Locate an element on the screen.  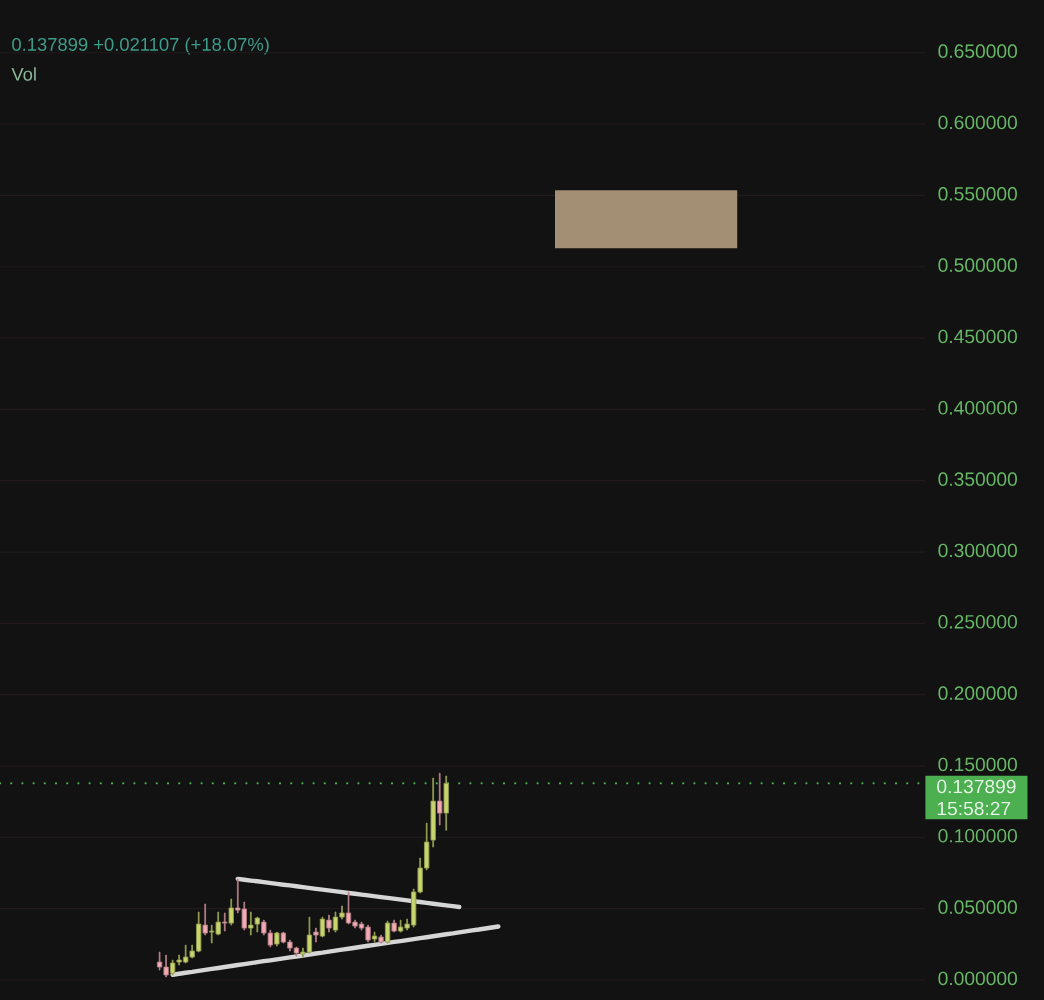
ref-line-label: 0.137899 is located at coordinates (976, 786).